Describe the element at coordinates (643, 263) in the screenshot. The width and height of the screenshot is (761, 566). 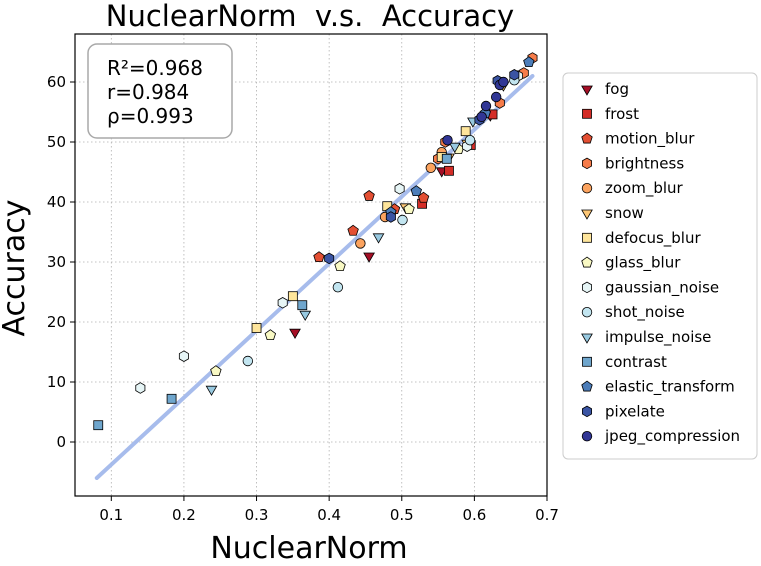
I see `legend-label-glass-blur: glass_blur` at that location.